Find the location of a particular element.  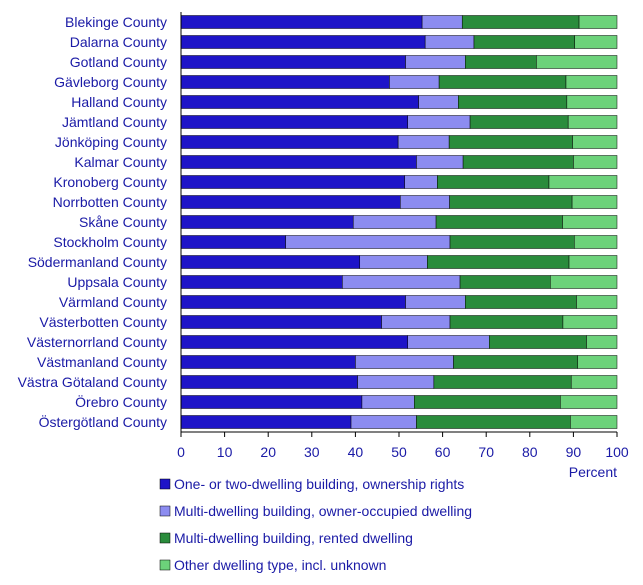

category-label: Södermanland County is located at coordinates (97, 262).